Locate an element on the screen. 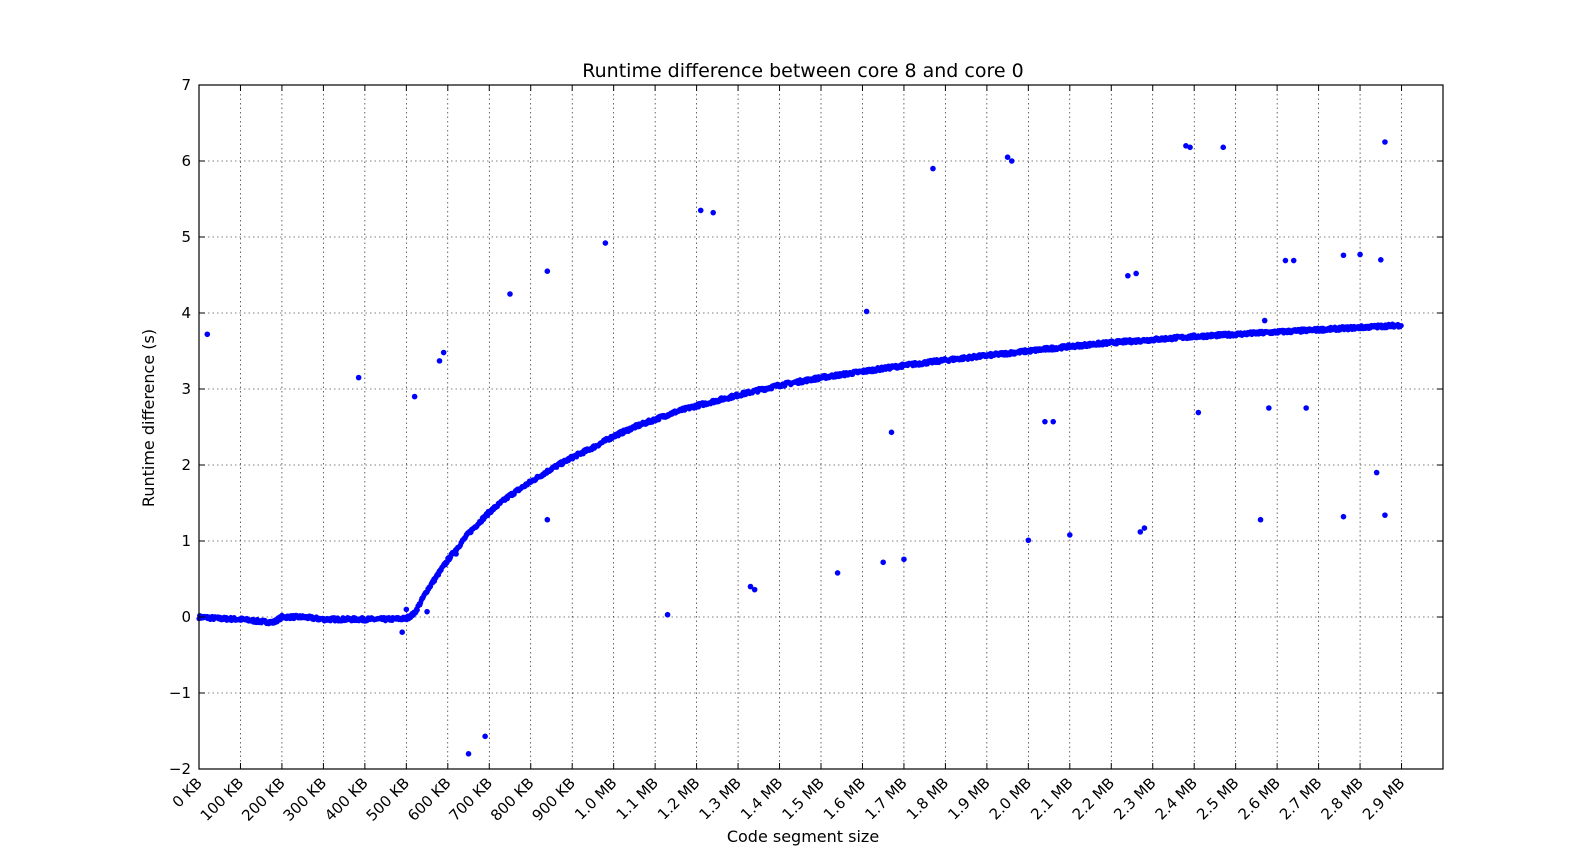 The height and width of the screenshot is (854, 1592). y-tick-label: −2 is located at coordinates (180, 769).